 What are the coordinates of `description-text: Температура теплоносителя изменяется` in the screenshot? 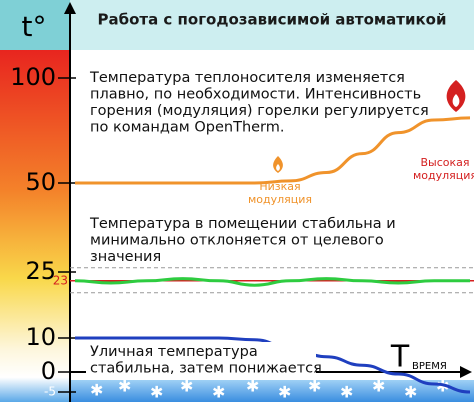 It's located at (247, 78).